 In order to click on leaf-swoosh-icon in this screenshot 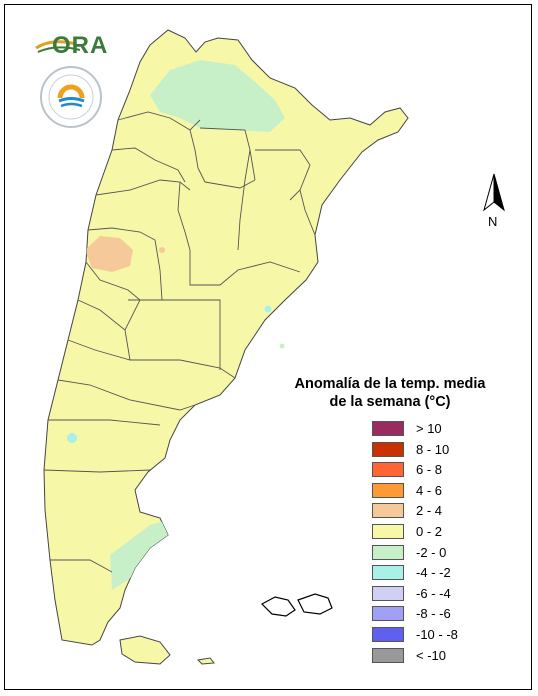, I will do `click(58, 46)`.